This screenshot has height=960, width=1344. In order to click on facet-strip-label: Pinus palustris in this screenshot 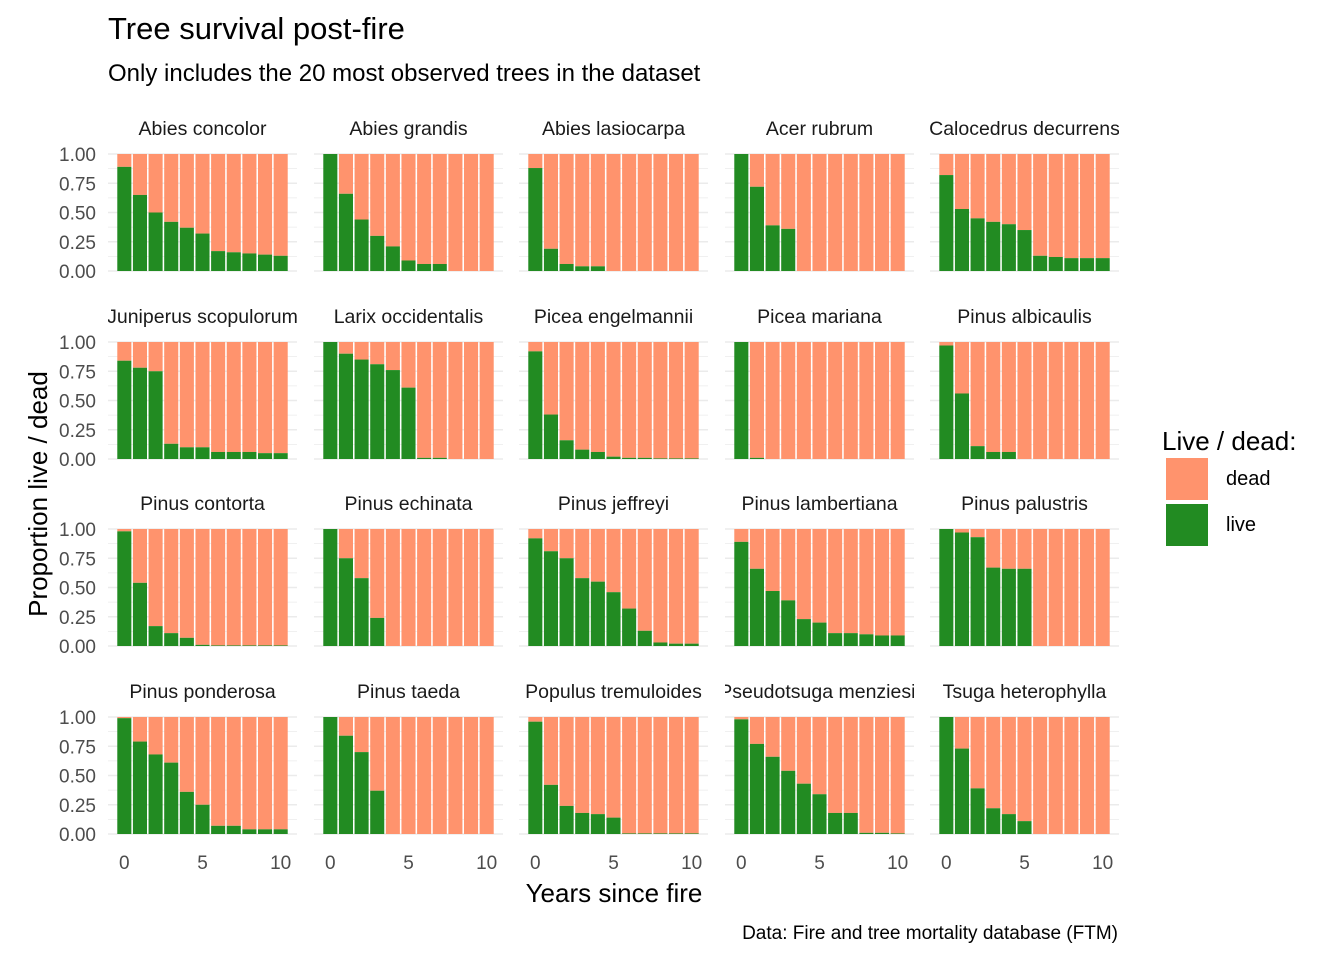, I will do `click(1024, 504)`.